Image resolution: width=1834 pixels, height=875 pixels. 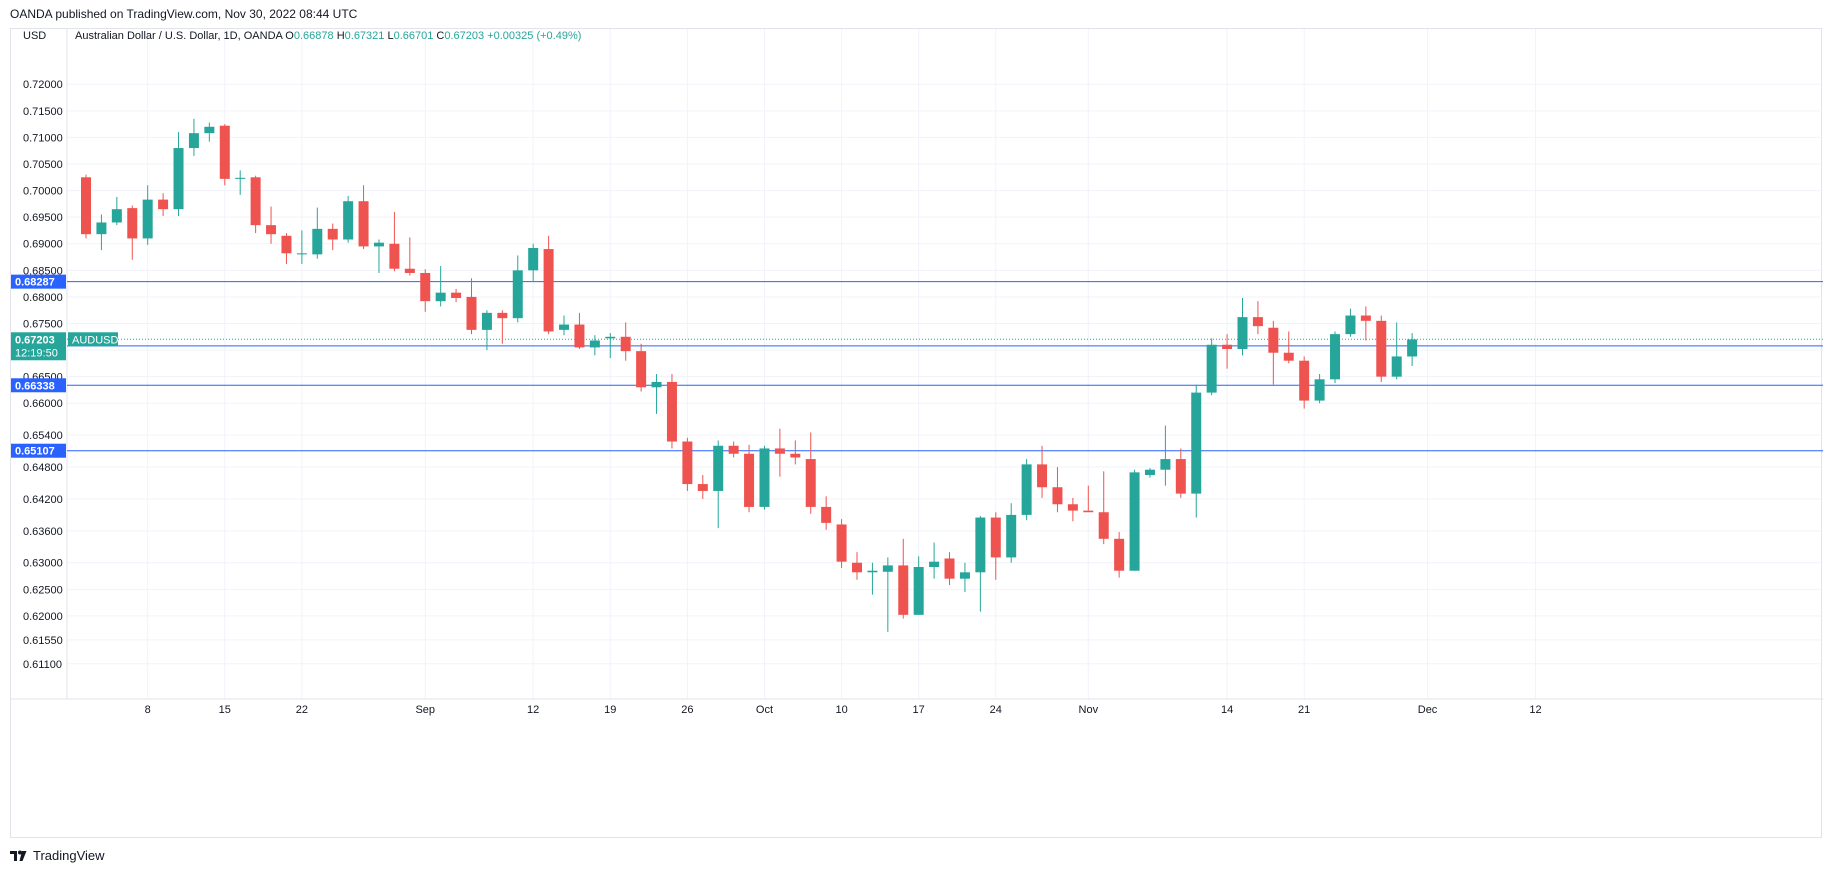 What do you see at coordinates (43, 112) in the screenshot?
I see `y-tick-label: 0.71500` at bounding box center [43, 112].